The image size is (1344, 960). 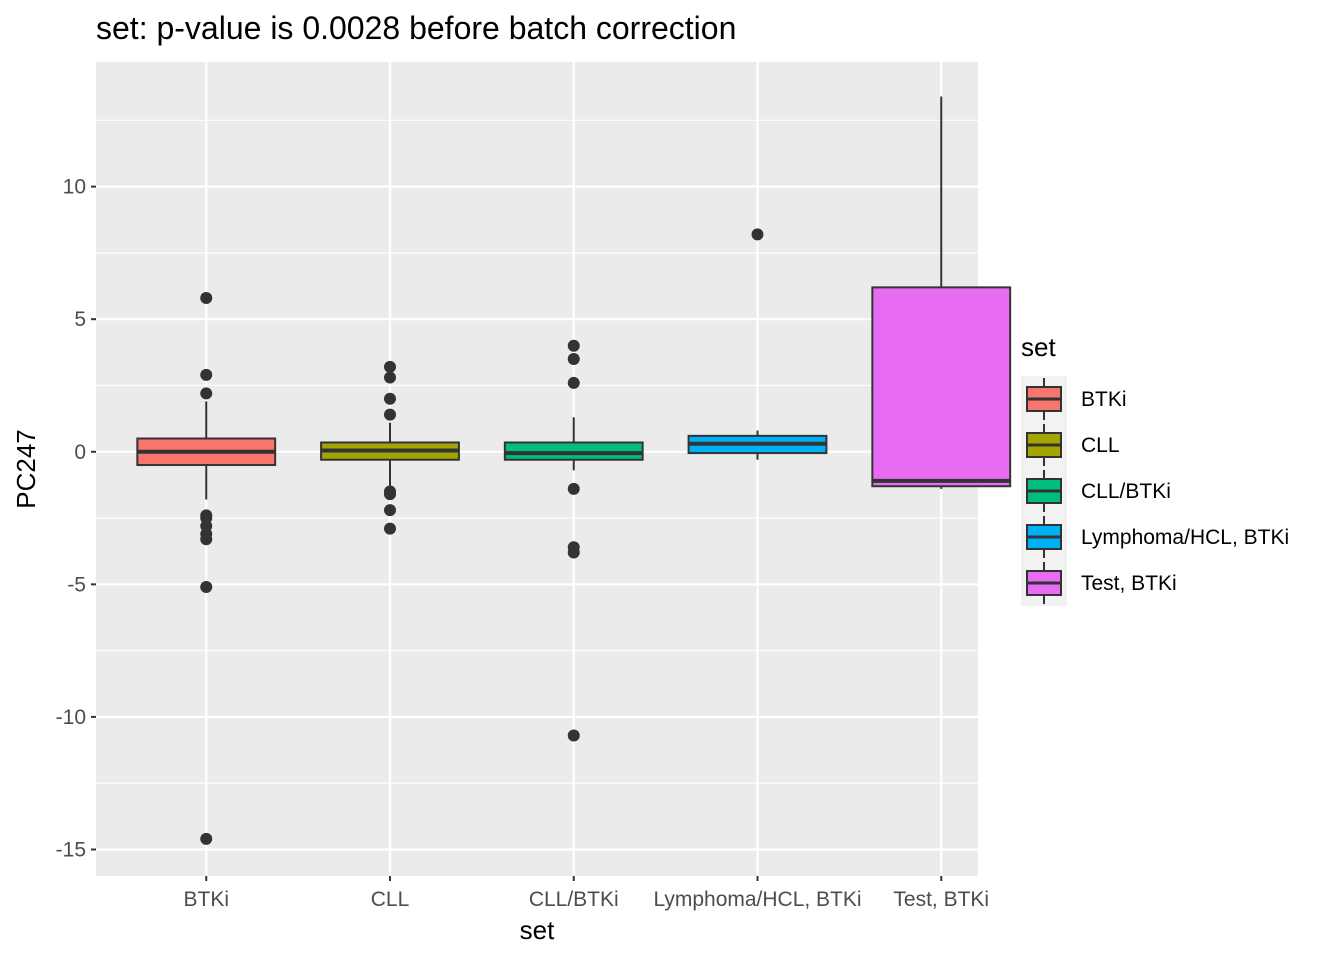 What do you see at coordinates (941, 387) in the screenshot?
I see `box-iqr` at bounding box center [941, 387].